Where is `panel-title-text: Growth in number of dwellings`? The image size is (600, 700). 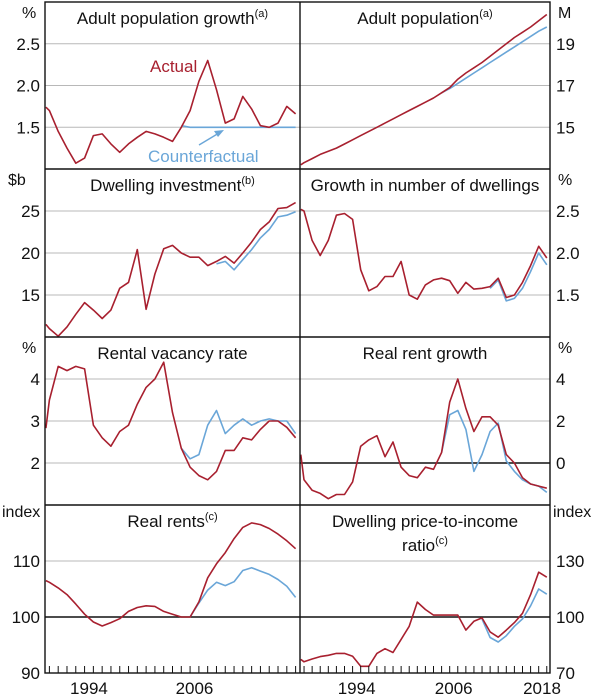 panel-title-text: Growth in number of dwellings is located at coordinates (425, 185).